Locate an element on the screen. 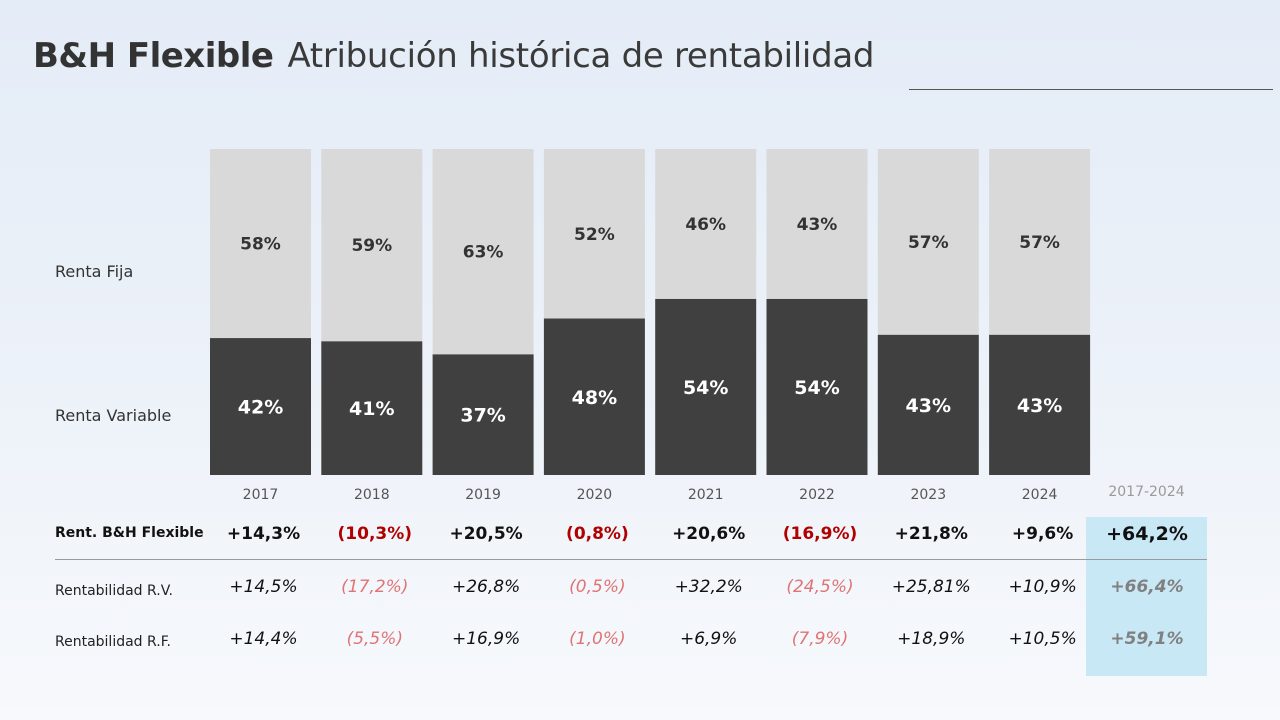 The height and width of the screenshot is (720, 1280). total-column-highlight is located at coordinates (1146, 596).